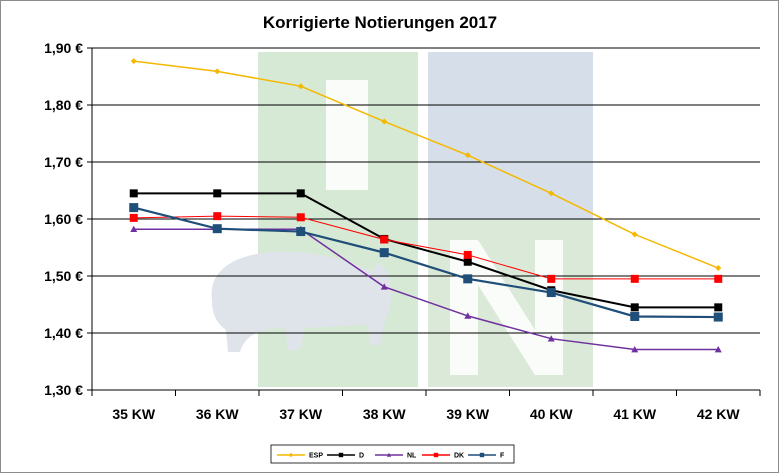 The height and width of the screenshot is (473, 779). Describe the element at coordinates (426, 406) in the screenshot. I see `x-axis: 35 KW 36 KW 37 KW 38 KW 39 KW 40 KW 41 KW 42 KW` at that location.